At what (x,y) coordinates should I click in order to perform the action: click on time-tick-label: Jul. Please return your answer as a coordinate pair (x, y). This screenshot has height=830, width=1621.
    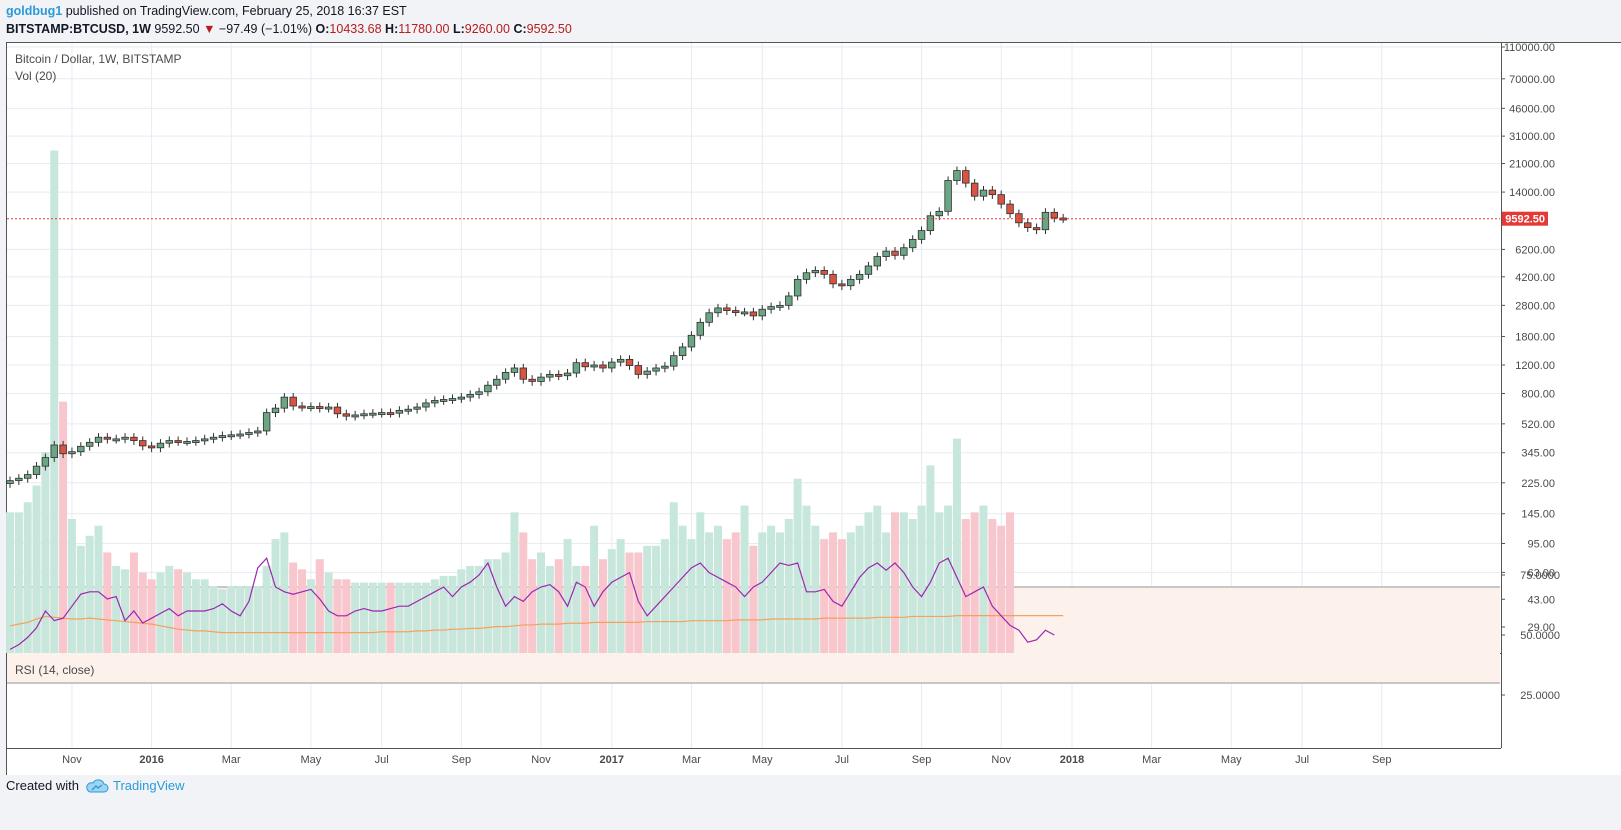
    Looking at the image, I should click on (842, 760).